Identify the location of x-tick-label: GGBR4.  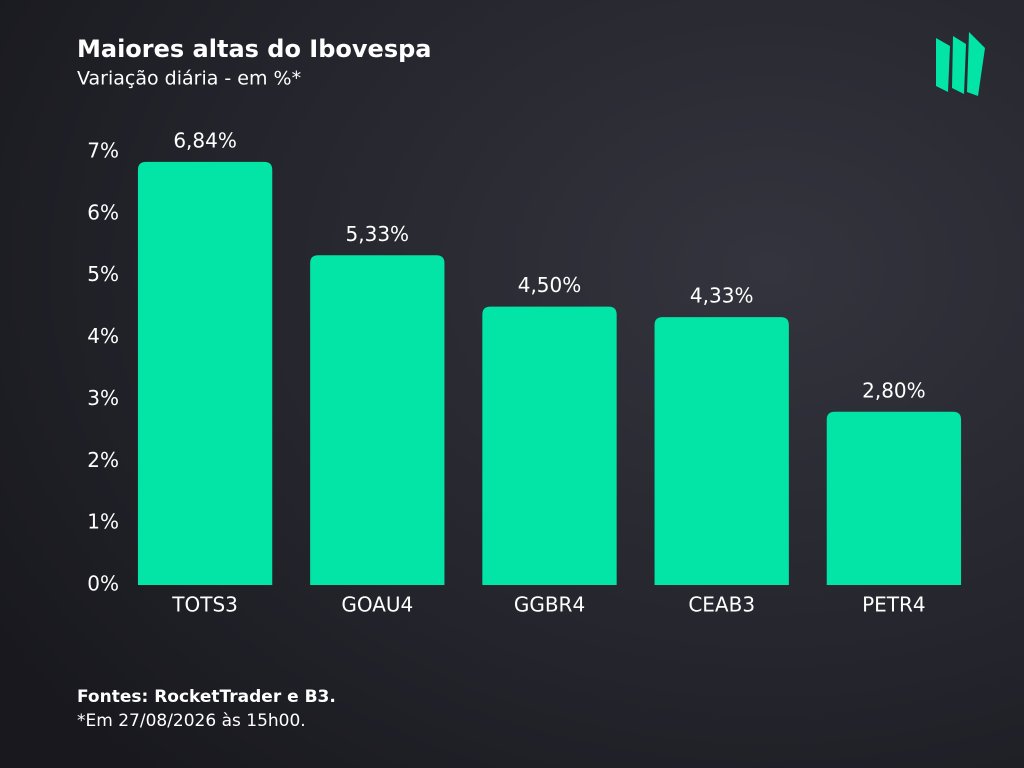
(549, 605).